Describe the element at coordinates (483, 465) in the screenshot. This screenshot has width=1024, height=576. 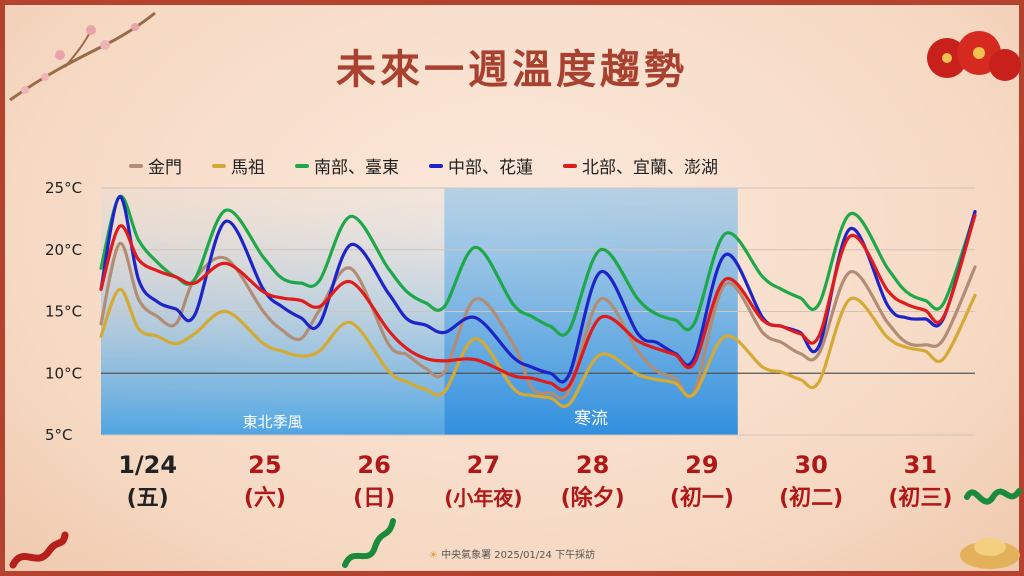
I see `x-date-label: 27` at that location.